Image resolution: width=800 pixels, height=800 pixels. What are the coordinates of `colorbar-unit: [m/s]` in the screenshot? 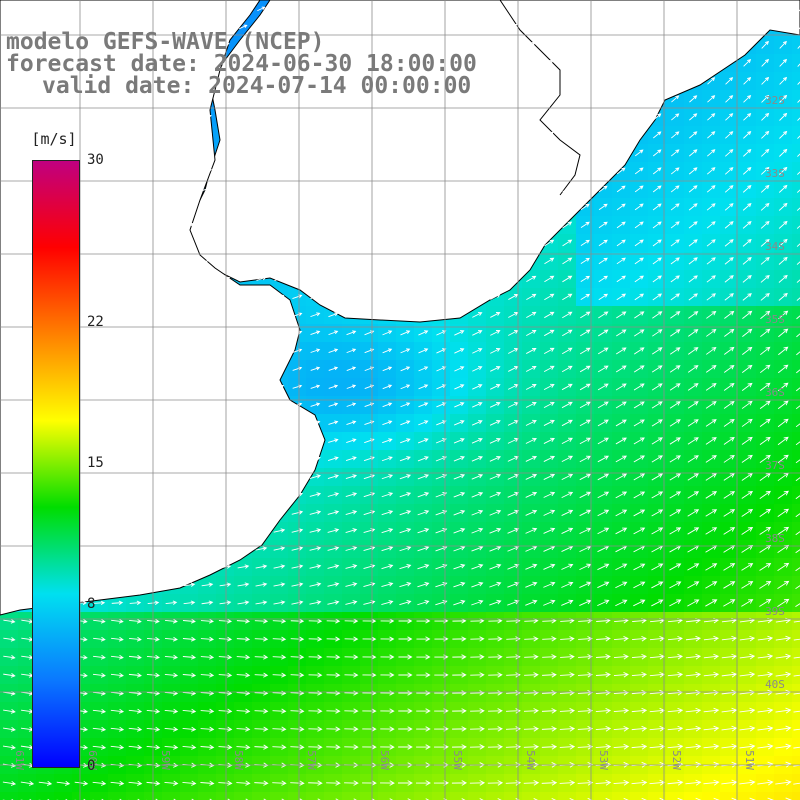 It's located at (54, 139).